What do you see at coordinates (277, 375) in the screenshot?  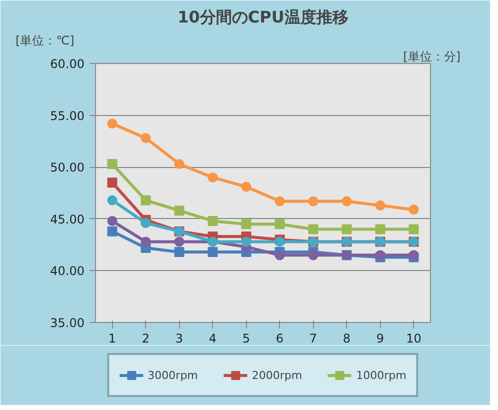 I see `legend-label: 2000rpm` at bounding box center [277, 375].